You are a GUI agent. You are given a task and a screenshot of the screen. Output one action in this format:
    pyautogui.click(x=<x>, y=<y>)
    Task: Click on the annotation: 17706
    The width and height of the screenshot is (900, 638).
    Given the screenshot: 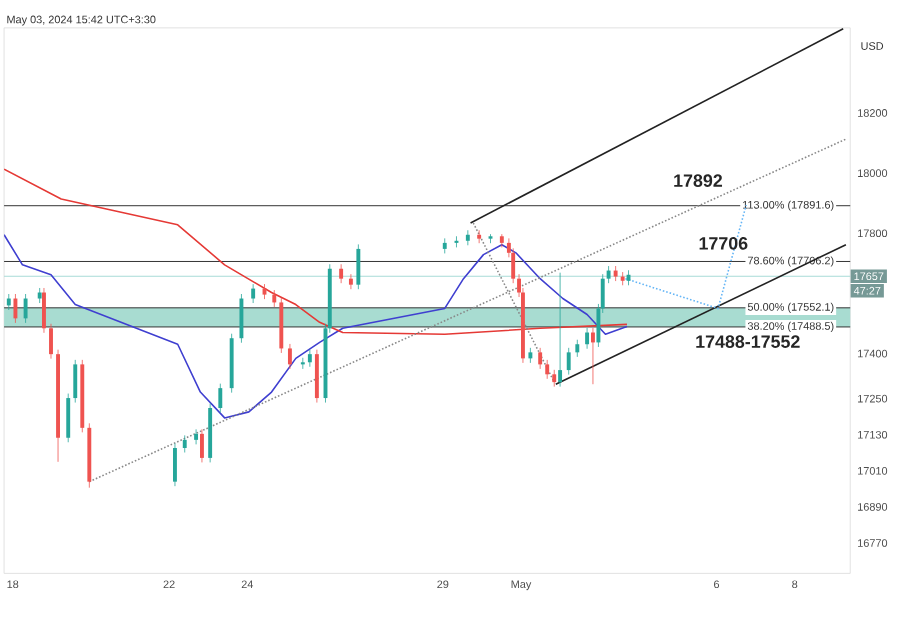 What is the action you would take?
    pyautogui.click(x=723, y=244)
    